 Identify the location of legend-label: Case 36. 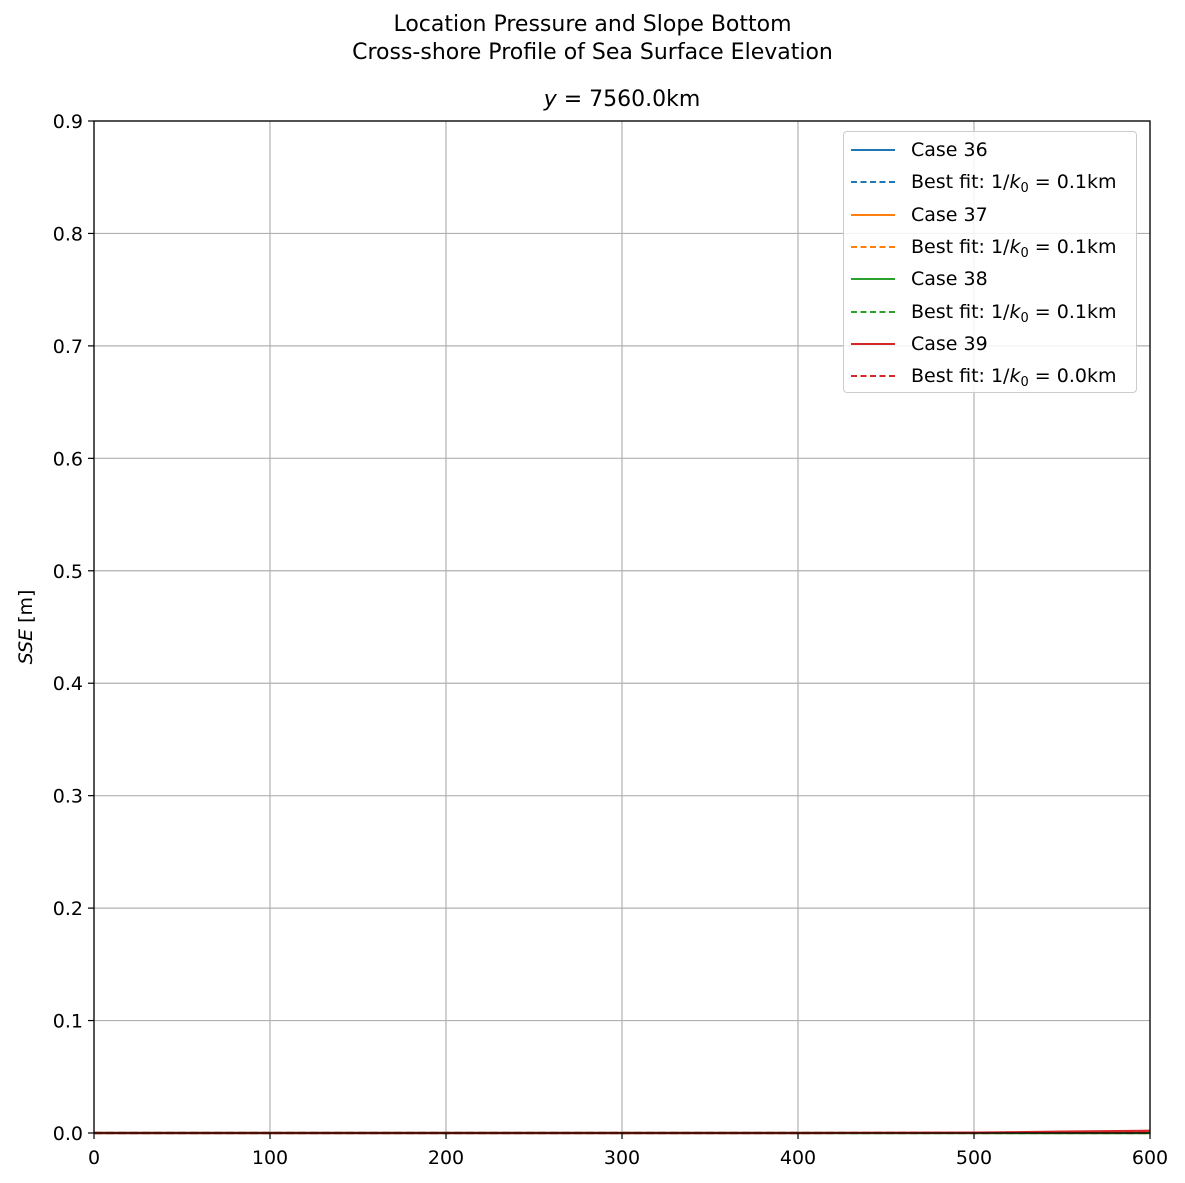
(949, 150).